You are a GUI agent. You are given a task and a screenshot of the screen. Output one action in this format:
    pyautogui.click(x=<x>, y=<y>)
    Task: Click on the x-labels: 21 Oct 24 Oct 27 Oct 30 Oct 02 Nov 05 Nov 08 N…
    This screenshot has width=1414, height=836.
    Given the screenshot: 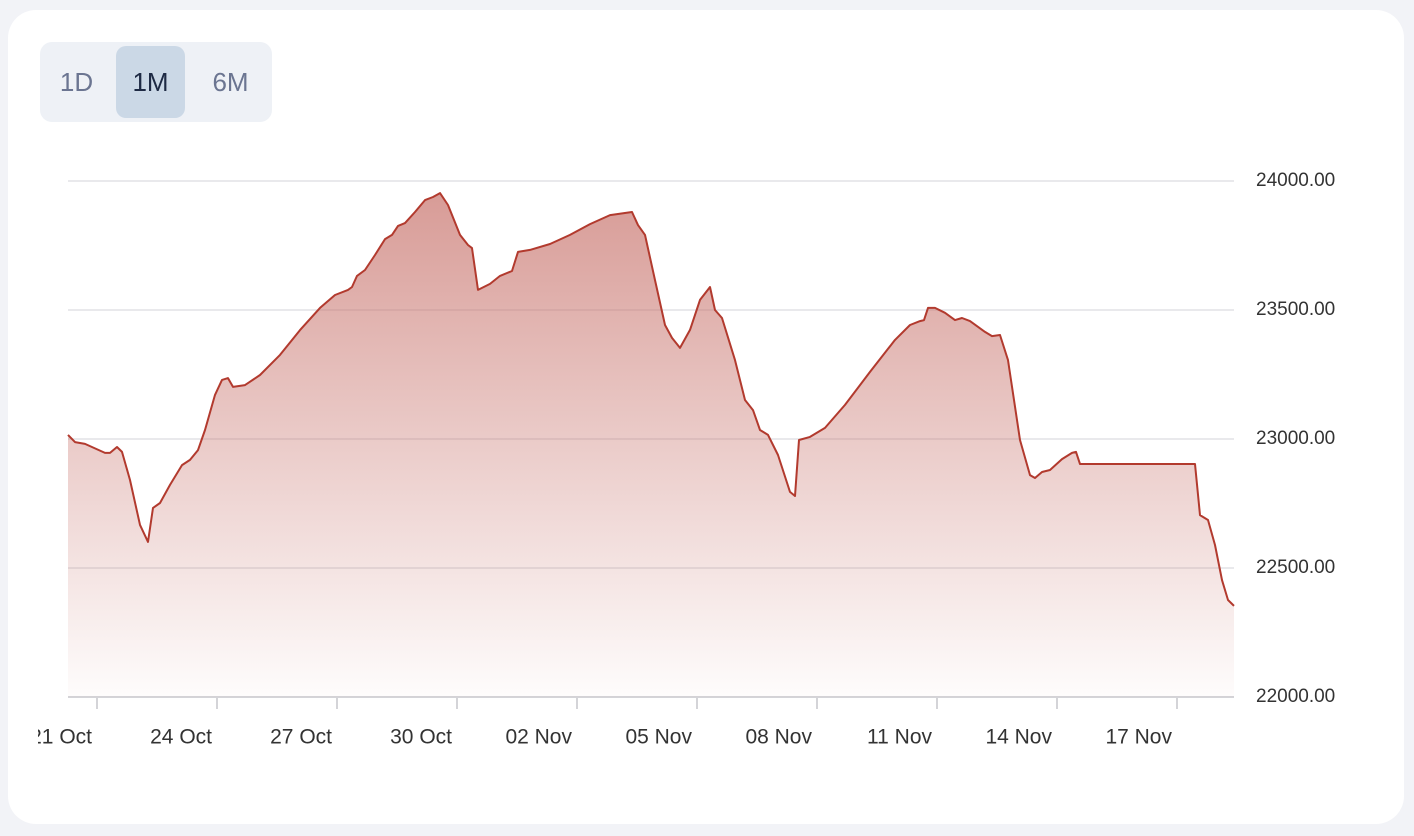 What is the action you would take?
    pyautogui.click(x=601, y=737)
    